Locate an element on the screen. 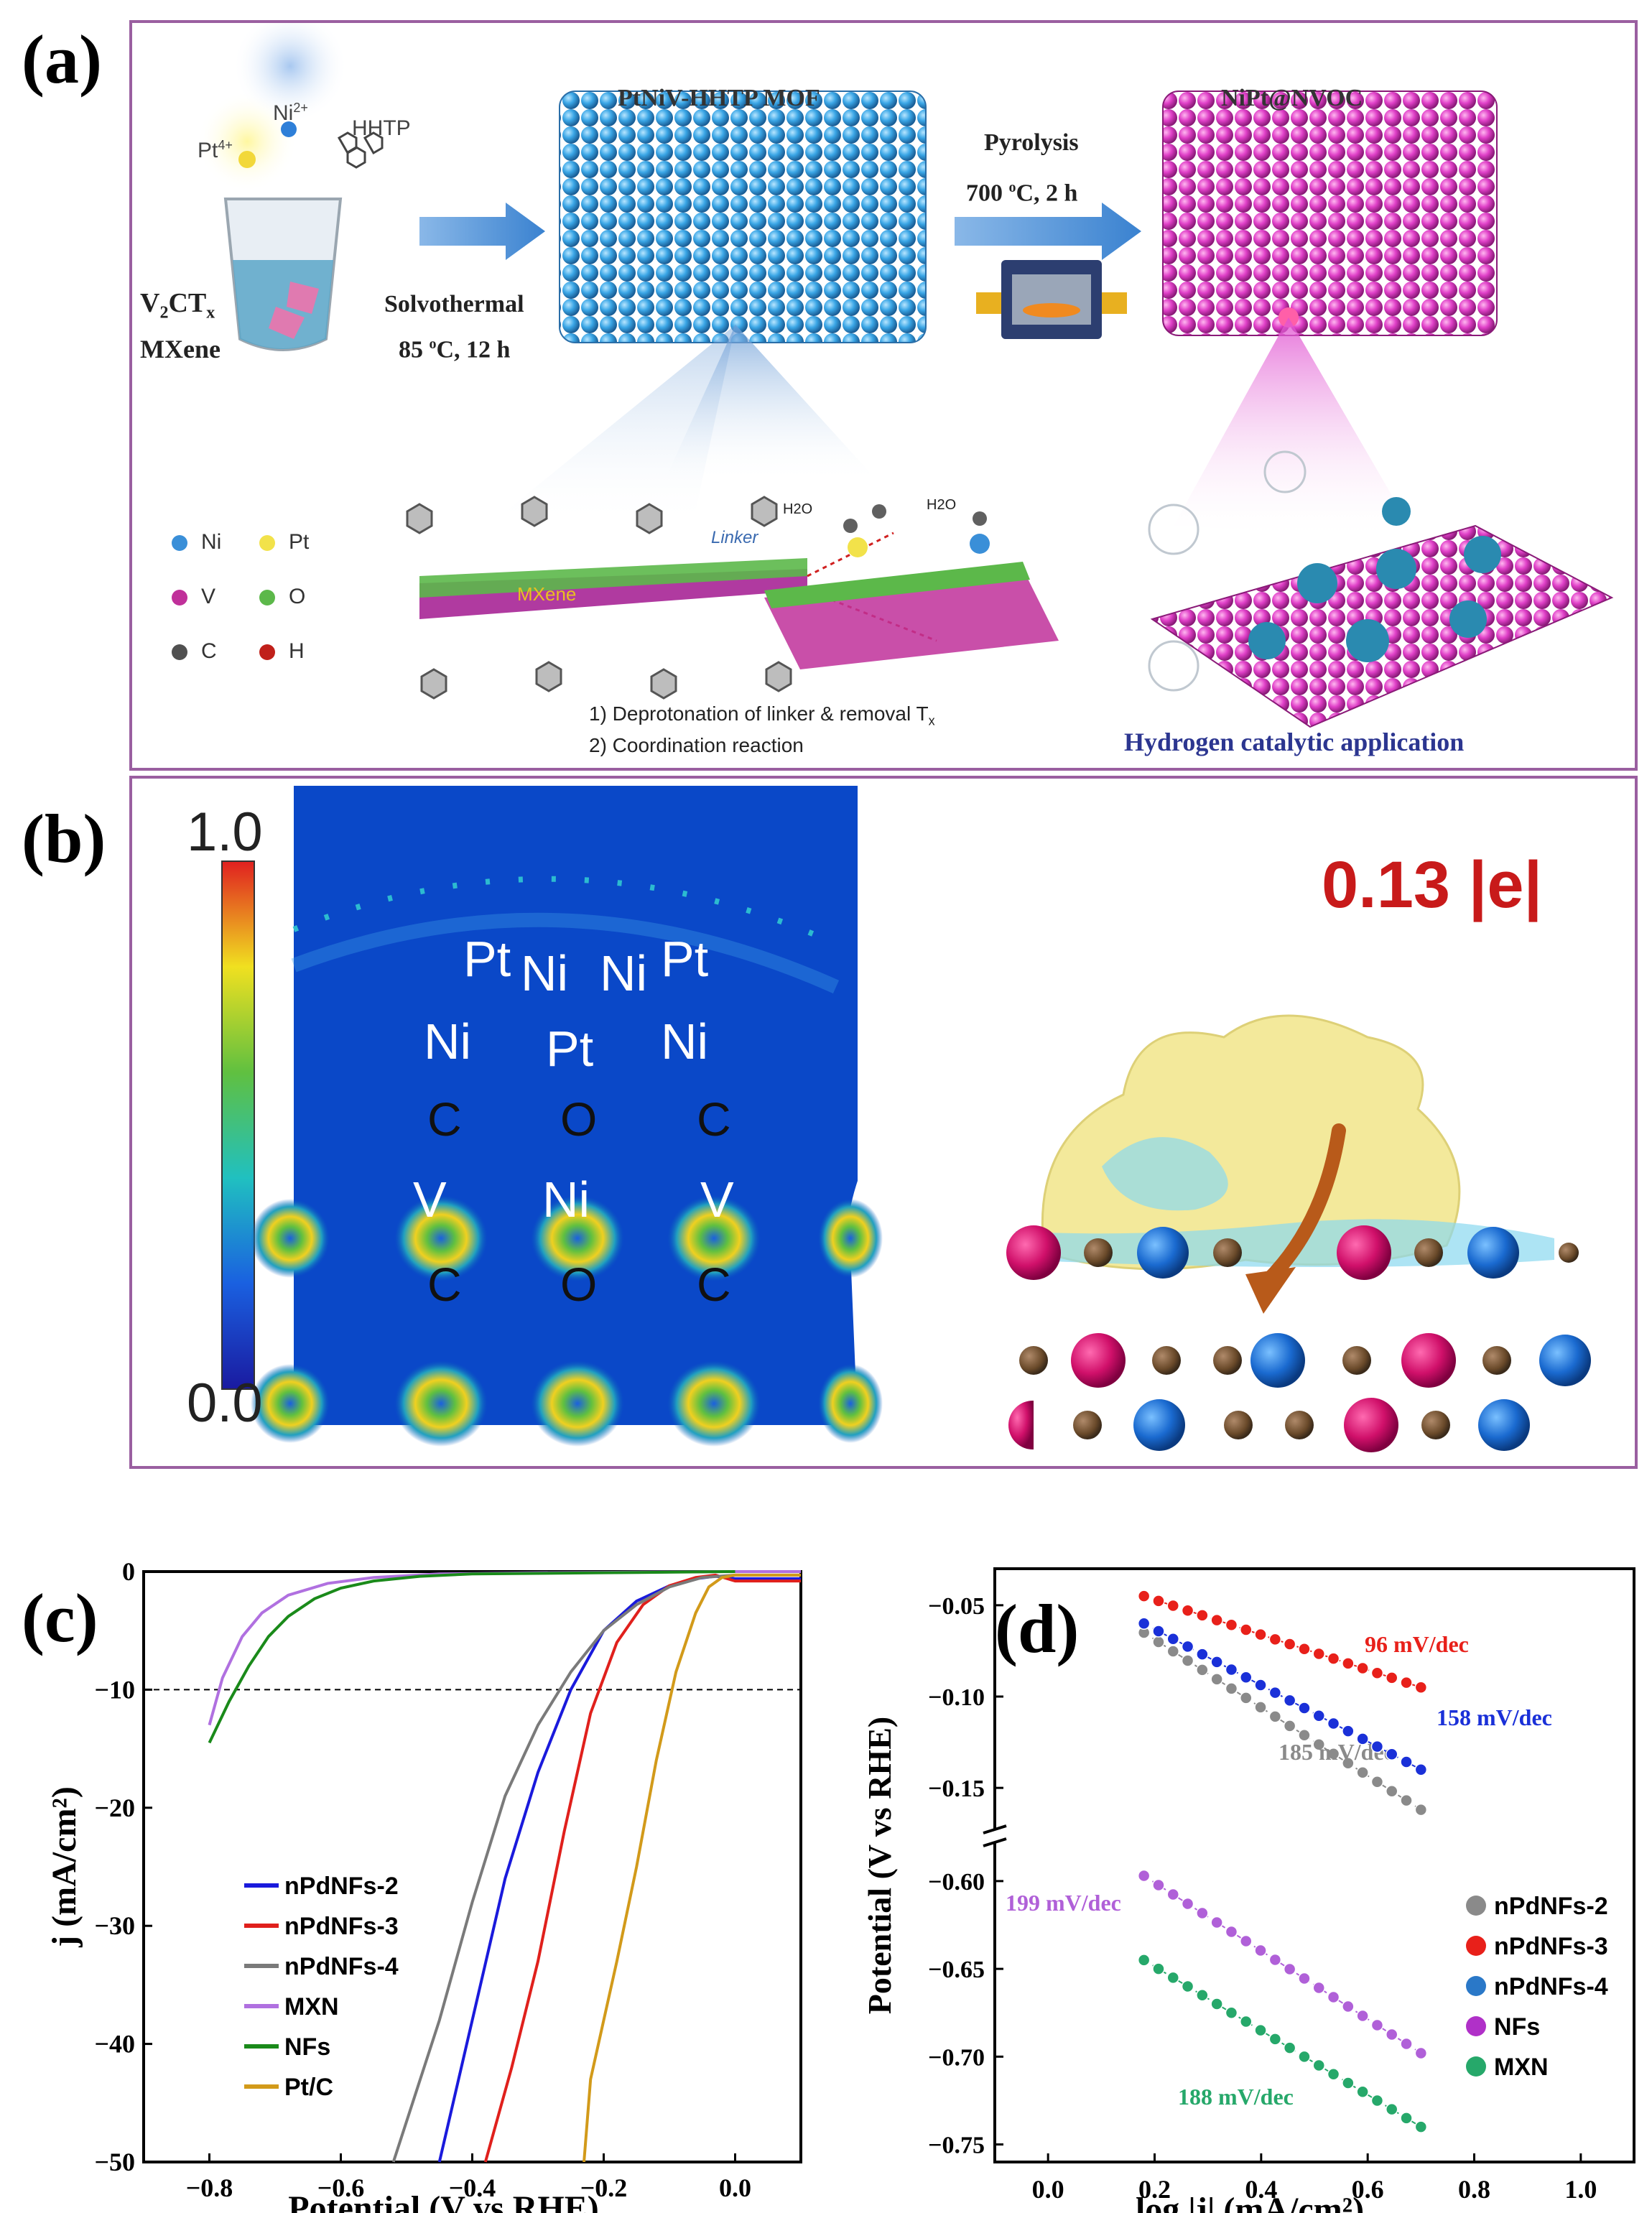 The height and width of the screenshot is (2213, 1652). elf-label-o-2: O is located at coordinates (579, 1285).